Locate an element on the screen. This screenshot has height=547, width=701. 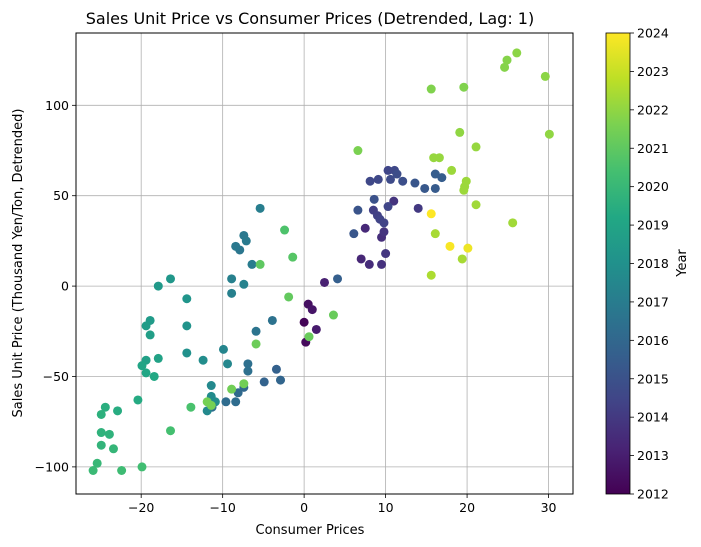
colorbar-tick-label: 2022 is located at coordinates (653, 109).